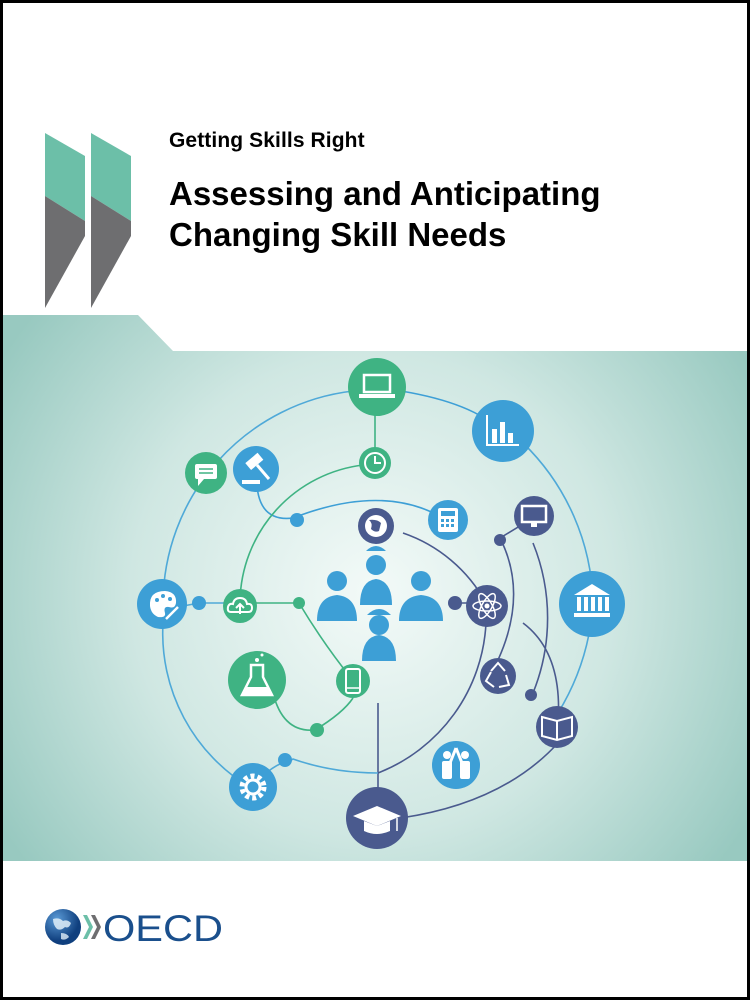 The image size is (750, 1000). What do you see at coordinates (267, 140) in the screenshot?
I see `series-title: Getting Skills Right` at bounding box center [267, 140].